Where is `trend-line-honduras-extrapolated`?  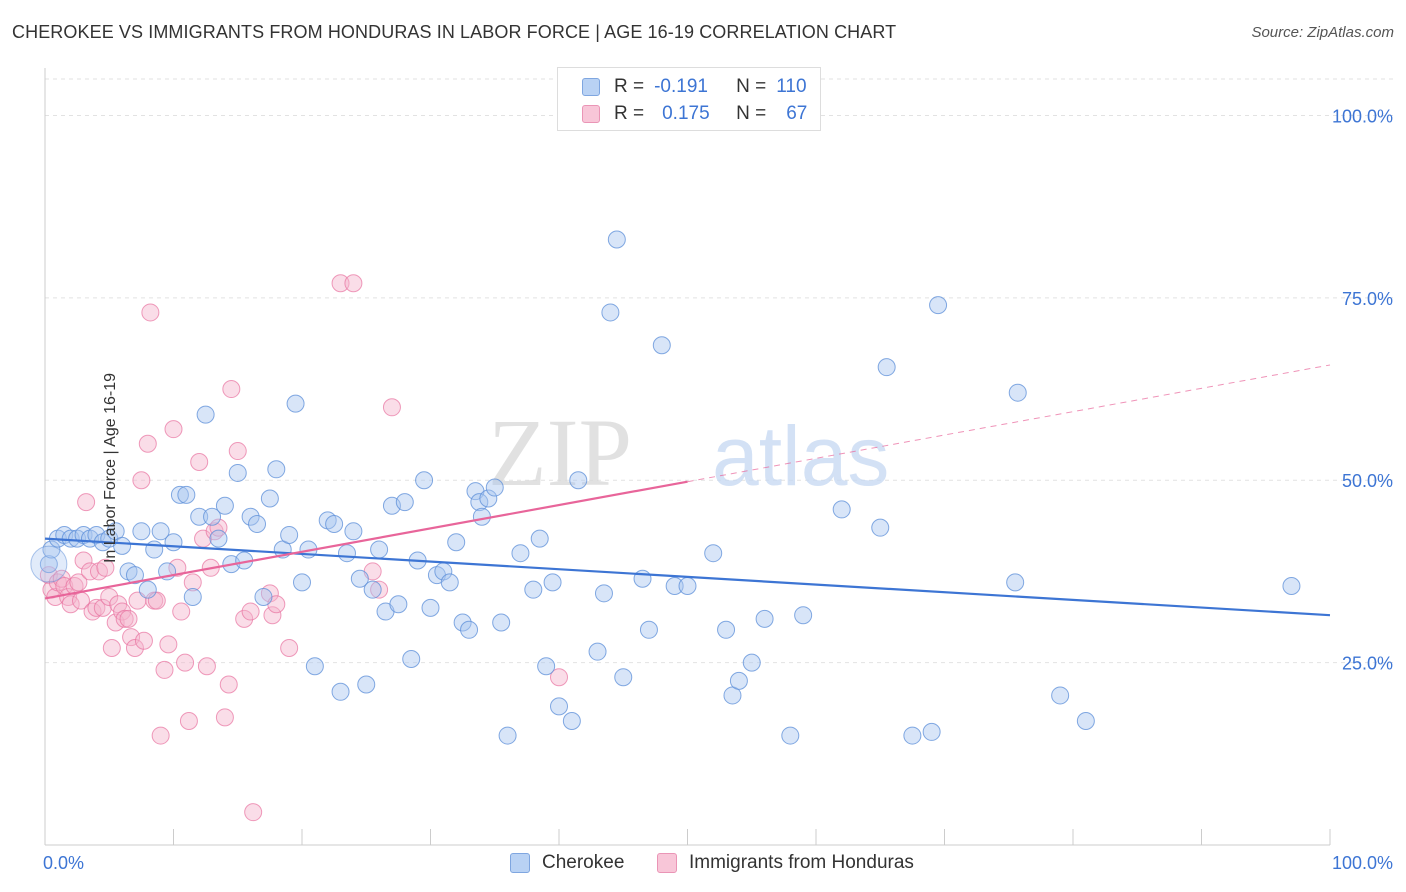 trend-line-honduras-extrapolated is located at coordinates (1009, 423).